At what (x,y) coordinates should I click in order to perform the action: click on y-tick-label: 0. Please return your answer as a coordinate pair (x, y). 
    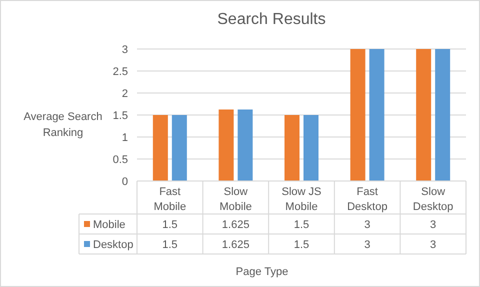
    Looking at the image, I should click on (125, 182).